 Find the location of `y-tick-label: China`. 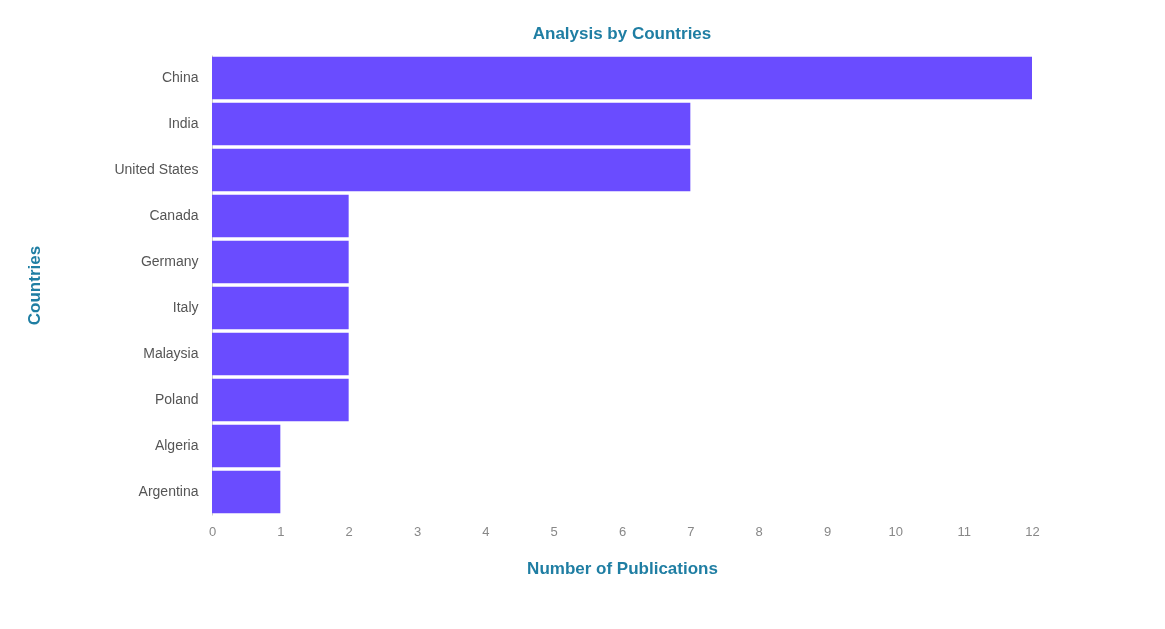

y-tick-label: China is located at coordinates (180, 77).